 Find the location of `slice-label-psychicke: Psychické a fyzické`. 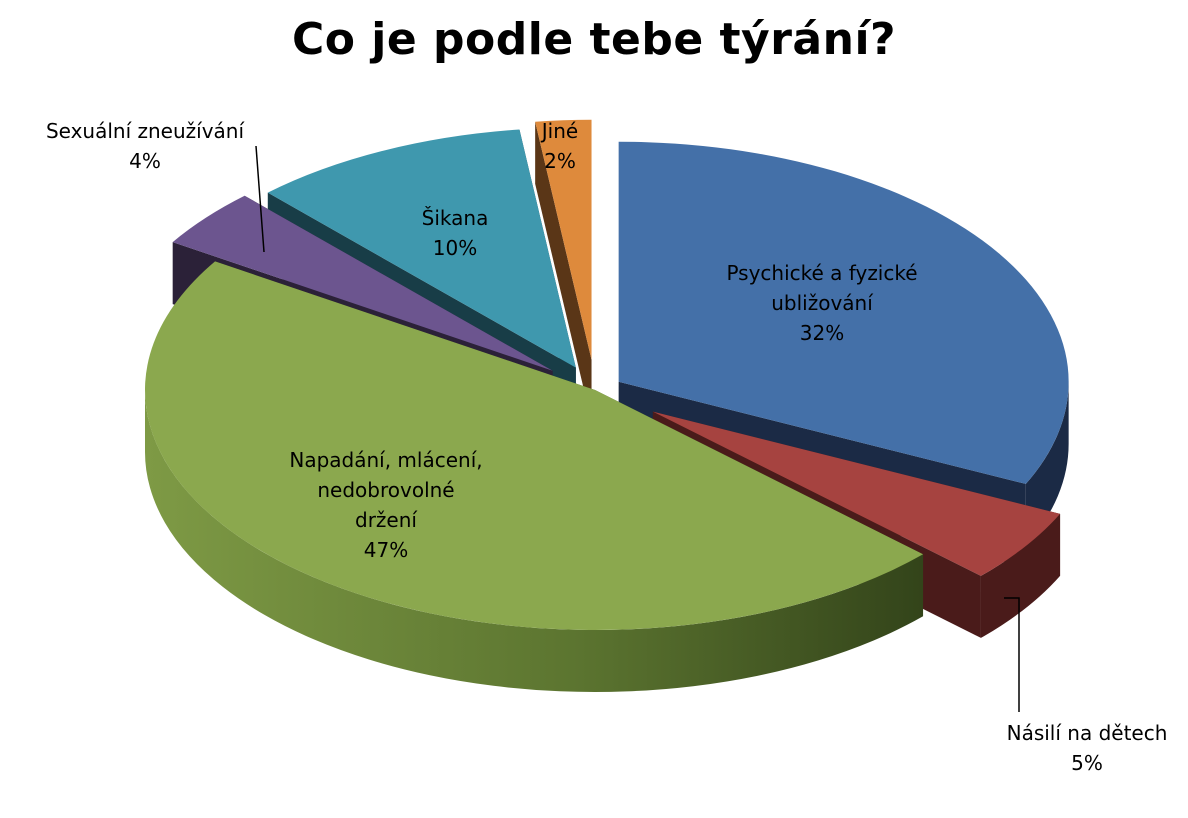

slice-label-psychicke: Psychické a fyzické is located at coordinates (821, 273).